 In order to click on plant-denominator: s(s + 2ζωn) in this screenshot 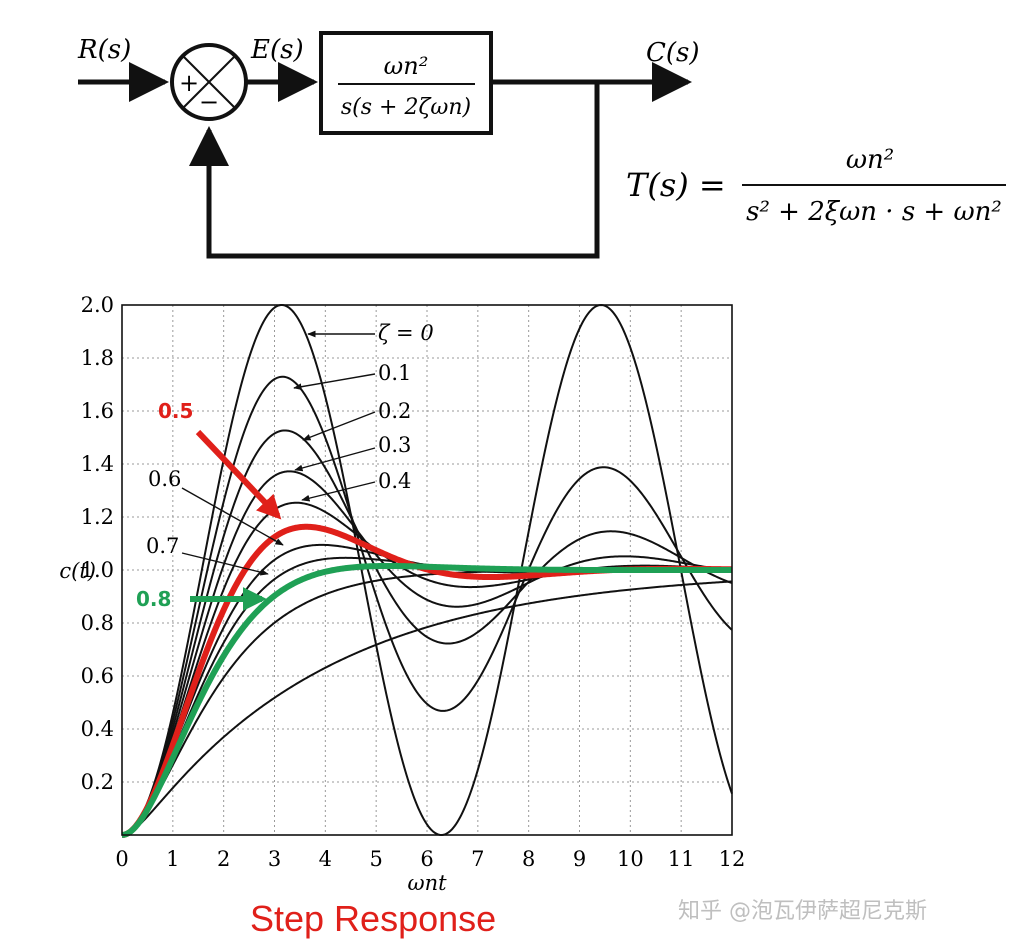, I will do `click(406, 107)`.